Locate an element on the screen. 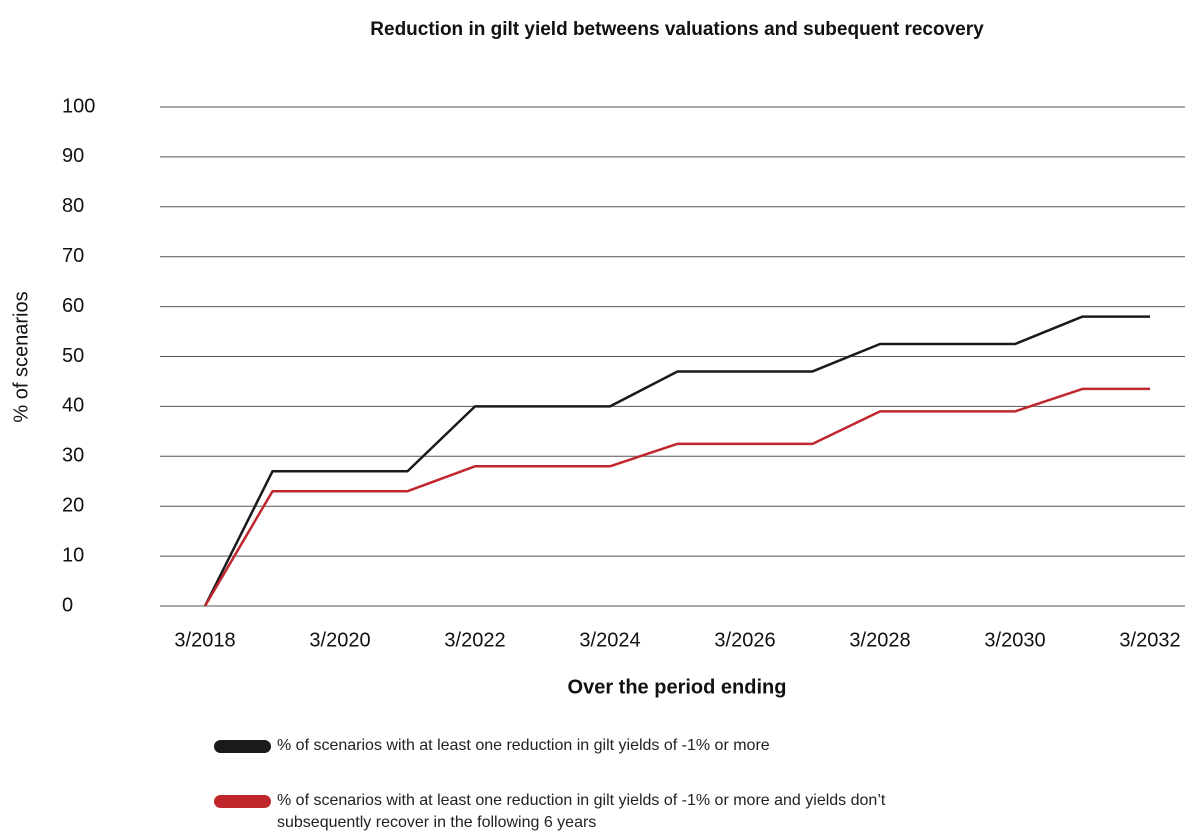 The width and height of the screenshot is (1195, 834). y-tick-label: 100 is located at coordinates (78, 106).